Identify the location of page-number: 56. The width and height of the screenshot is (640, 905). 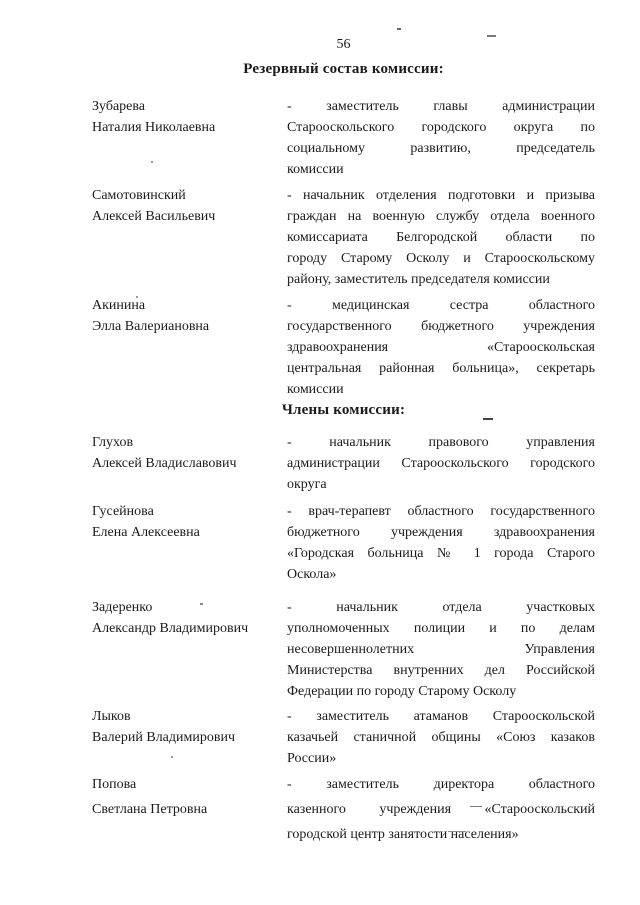
(343, 44).